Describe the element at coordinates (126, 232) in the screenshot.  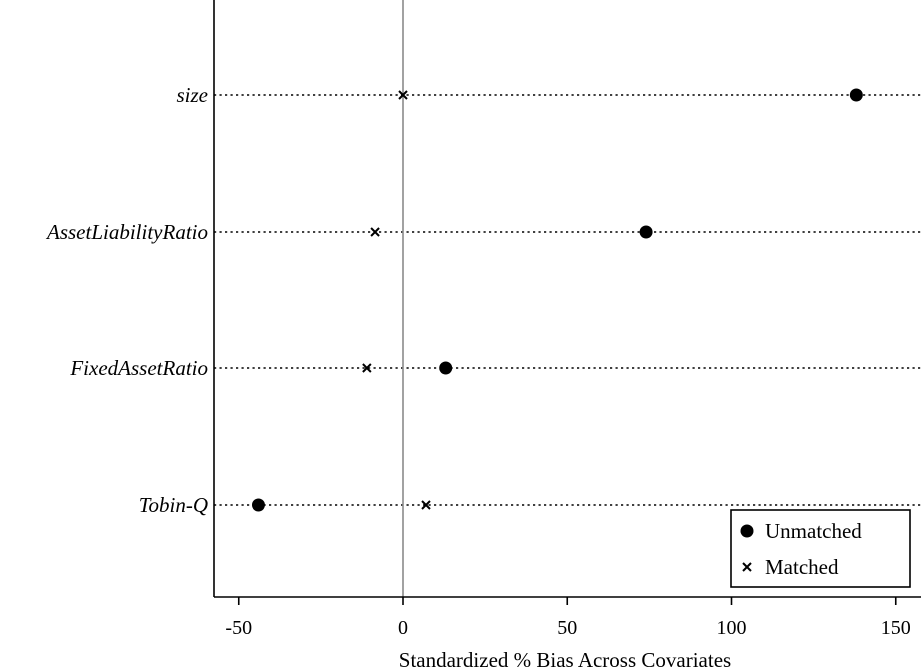
I see `category-label: AssetLiabilityRatio` at that location.